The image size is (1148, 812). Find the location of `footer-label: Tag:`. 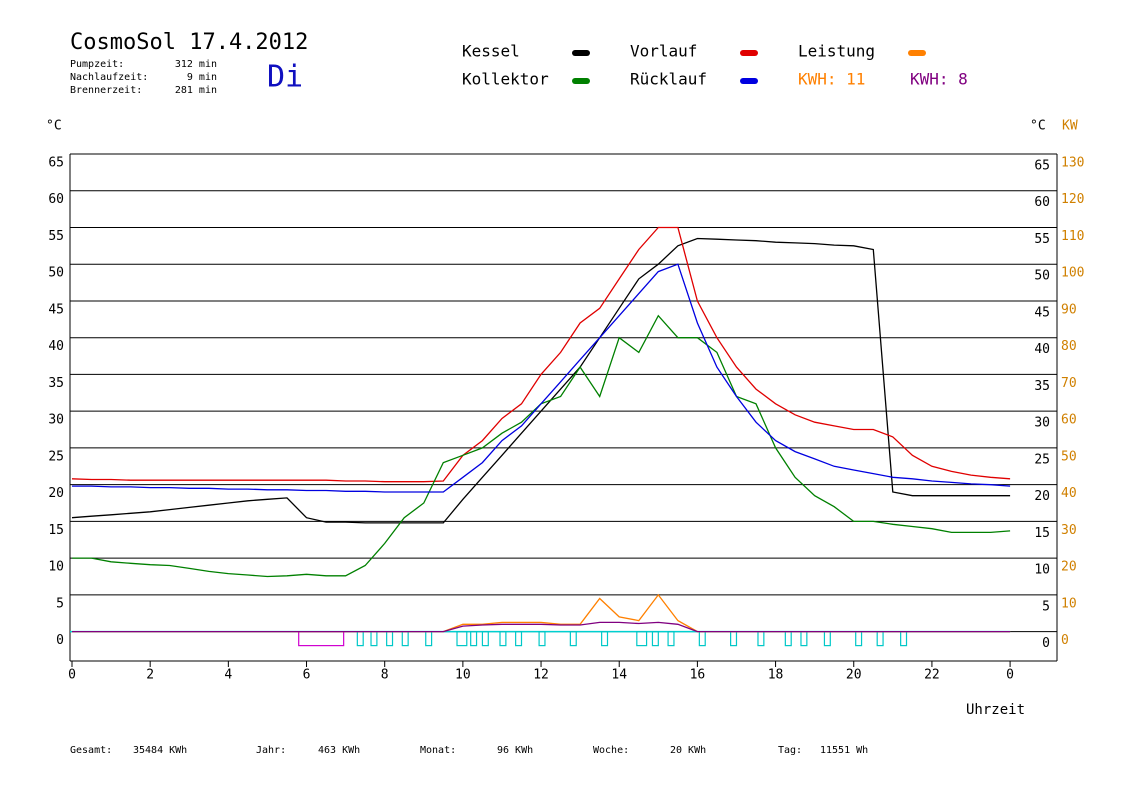

footer-label: Tag: is located at coordinates (790, 750).